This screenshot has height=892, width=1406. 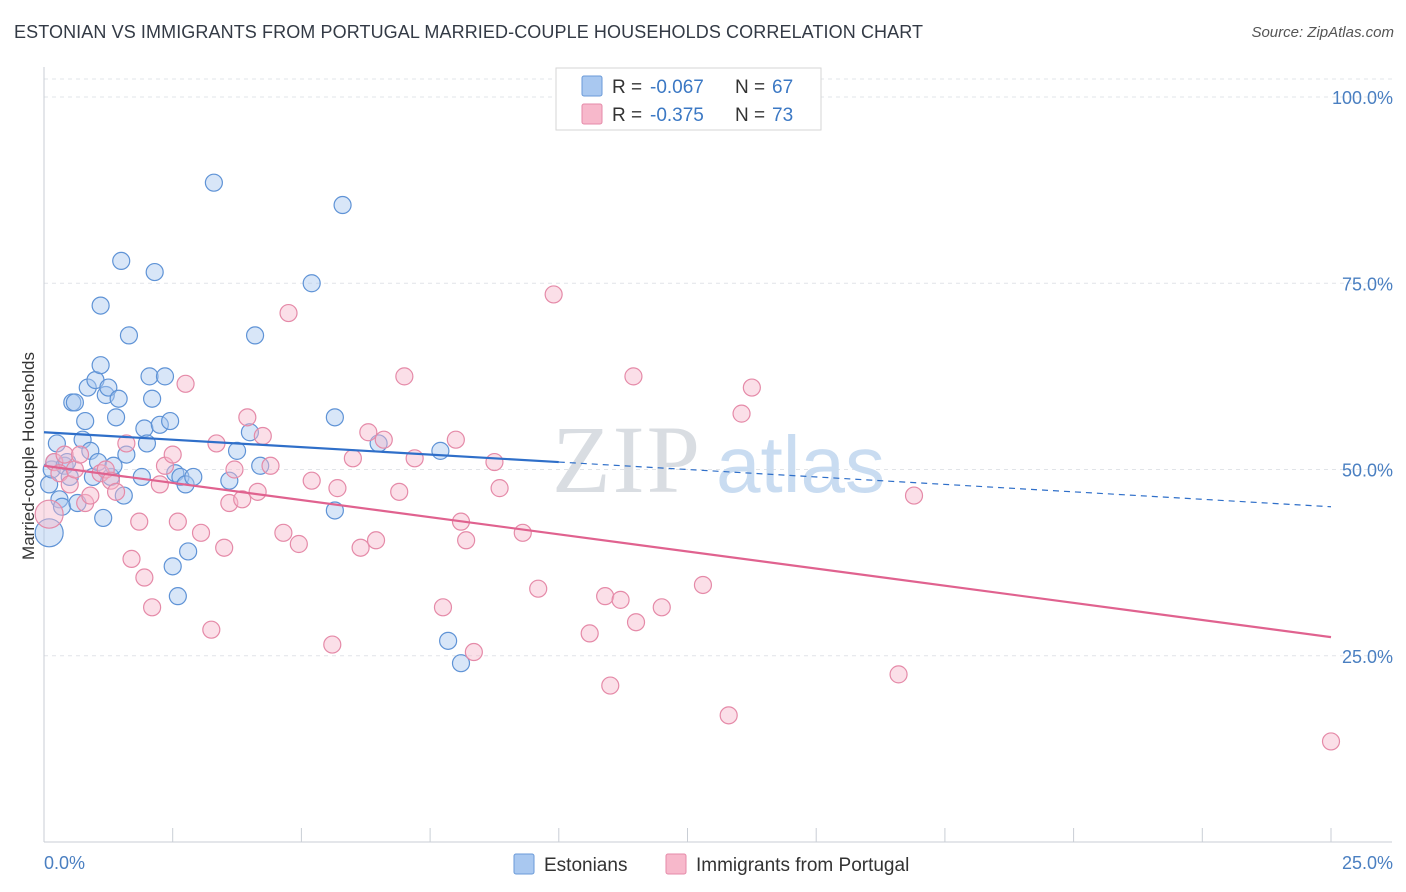 I want to click on legend-r-label-1: R =, so click(x=627, y=87).